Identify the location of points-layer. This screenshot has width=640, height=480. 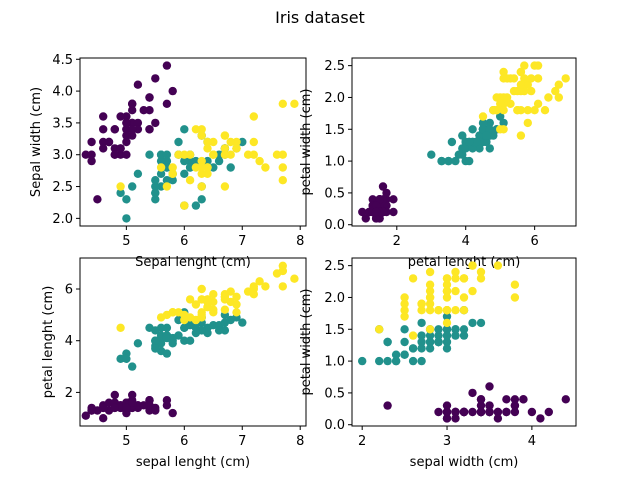
(464, 342).